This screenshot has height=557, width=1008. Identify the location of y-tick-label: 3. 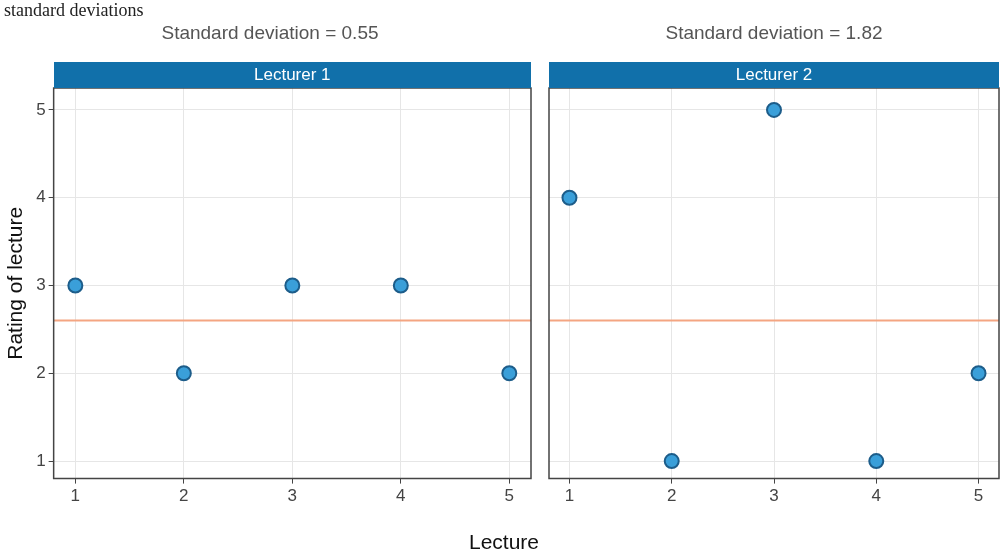
(41, 285).